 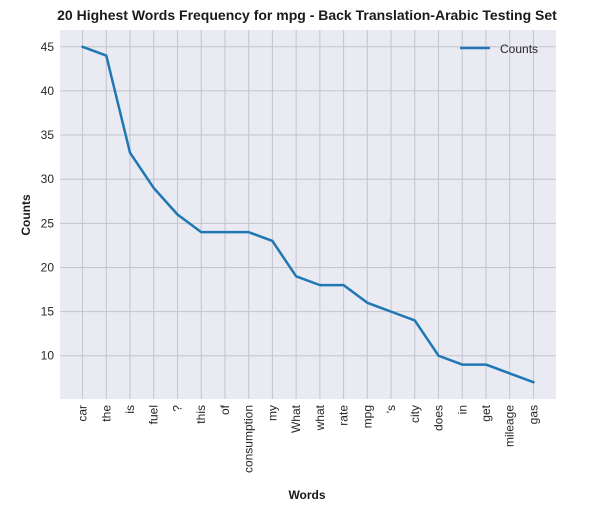 I want to click on x-tick-label: 's, so click(x=391, y=409).